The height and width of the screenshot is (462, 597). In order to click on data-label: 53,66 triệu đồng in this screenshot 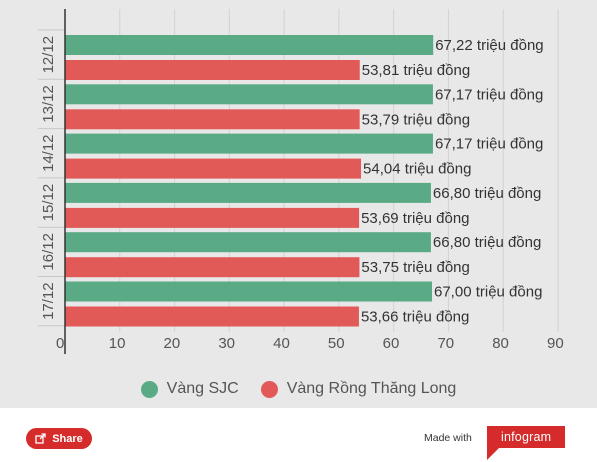, I will do `click(415, 317)`.